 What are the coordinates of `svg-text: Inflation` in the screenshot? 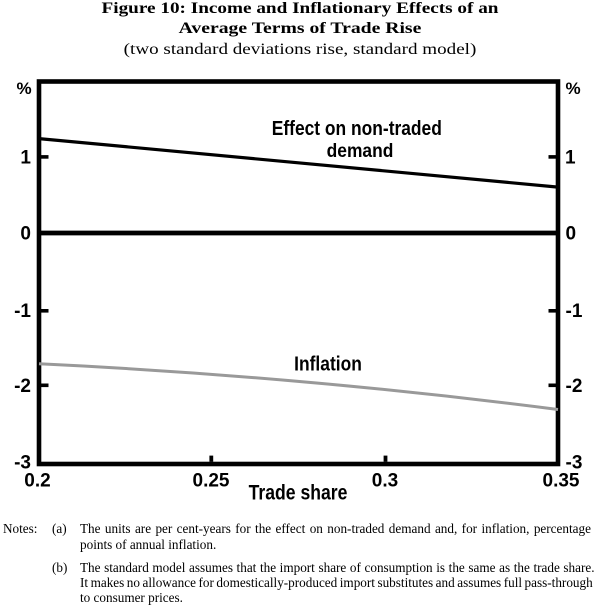 It's located at (328, 363).